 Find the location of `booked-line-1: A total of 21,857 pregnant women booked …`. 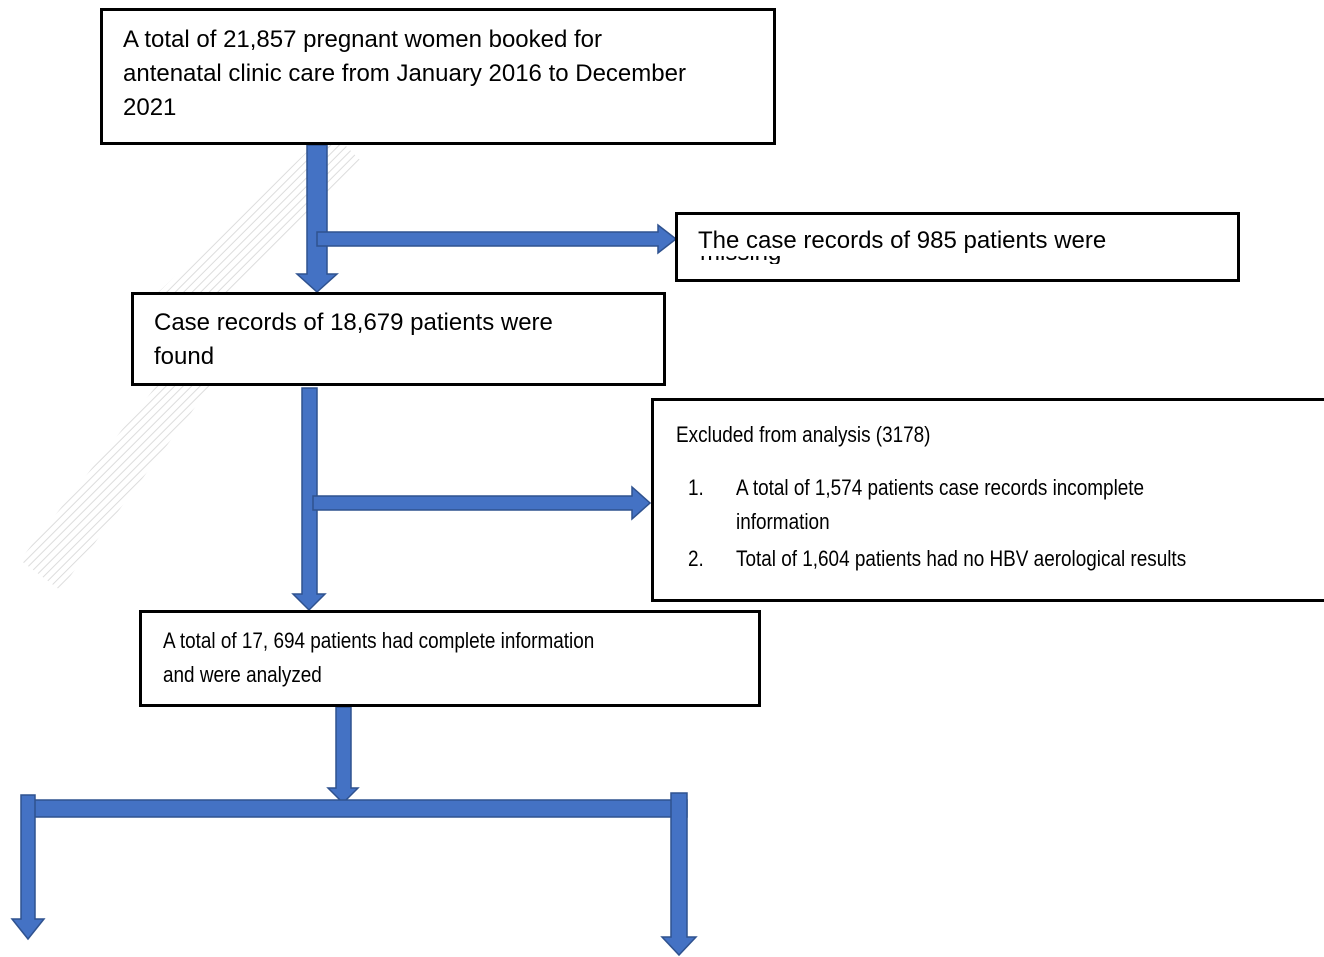

booked-line-1: A total of 21,857 pregnant women booked … is located at coordinates (363, 39).